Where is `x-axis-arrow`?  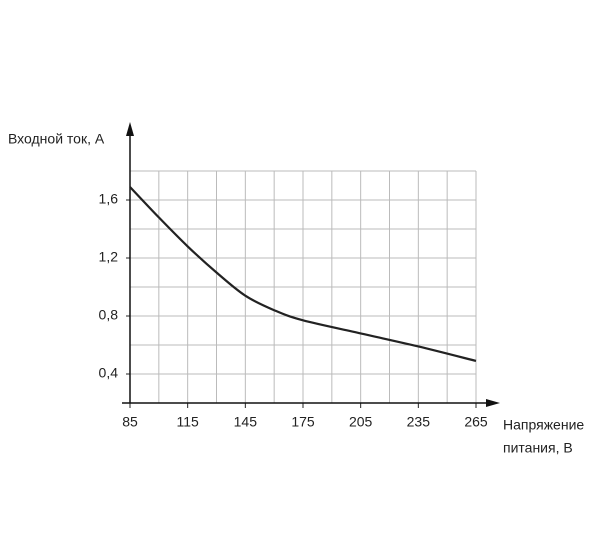 x-axis-arrow is located at coordinates (493, 403).